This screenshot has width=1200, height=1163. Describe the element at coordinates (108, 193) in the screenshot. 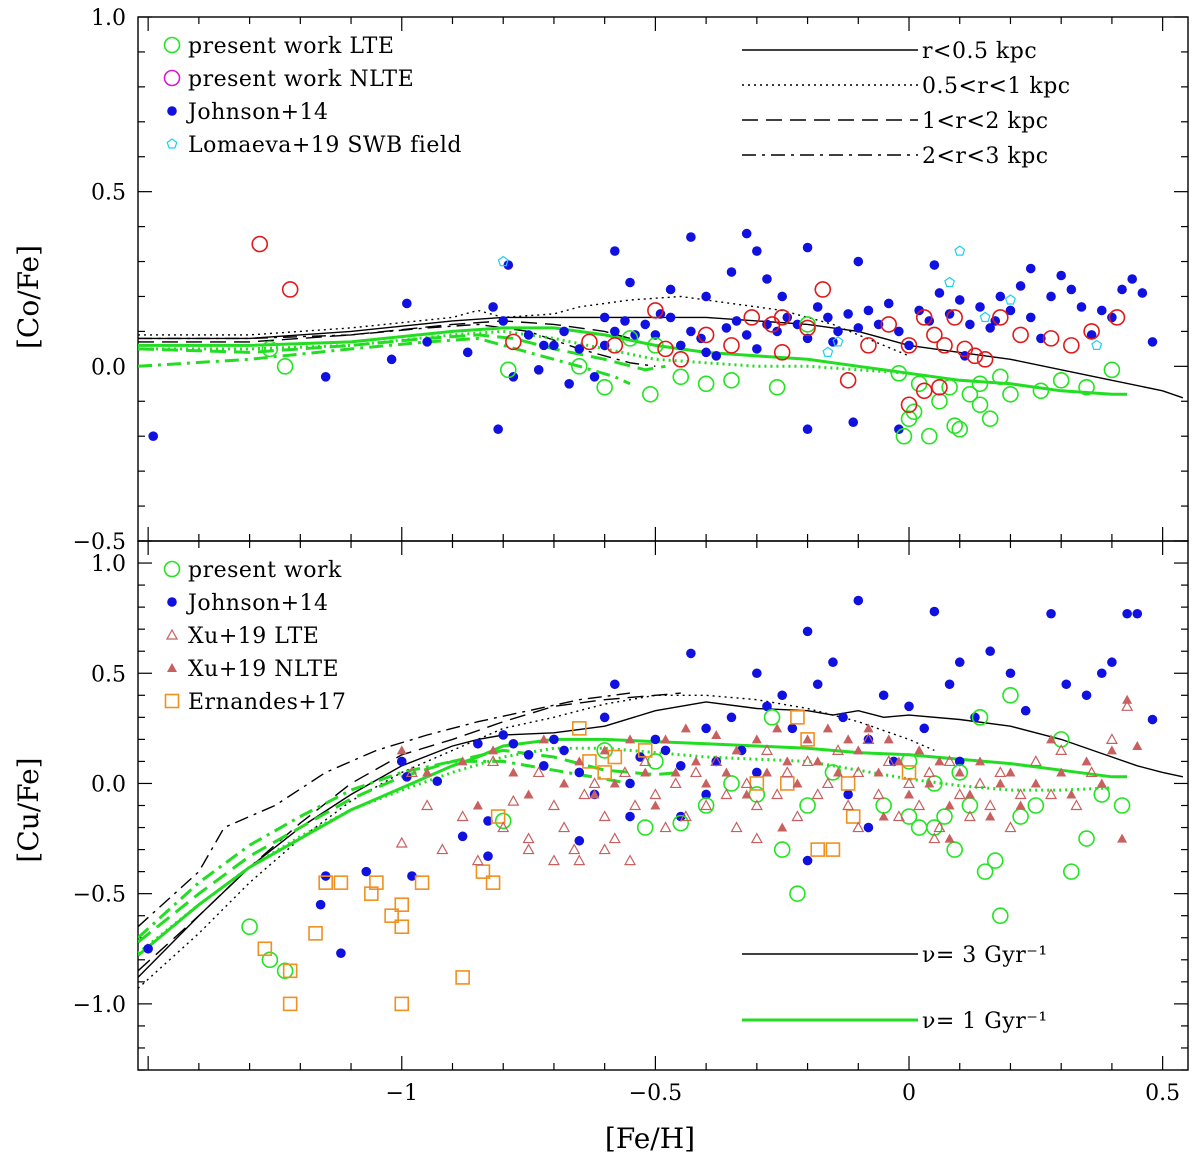

I see `co-y-tick-label: 0.5` at that location.